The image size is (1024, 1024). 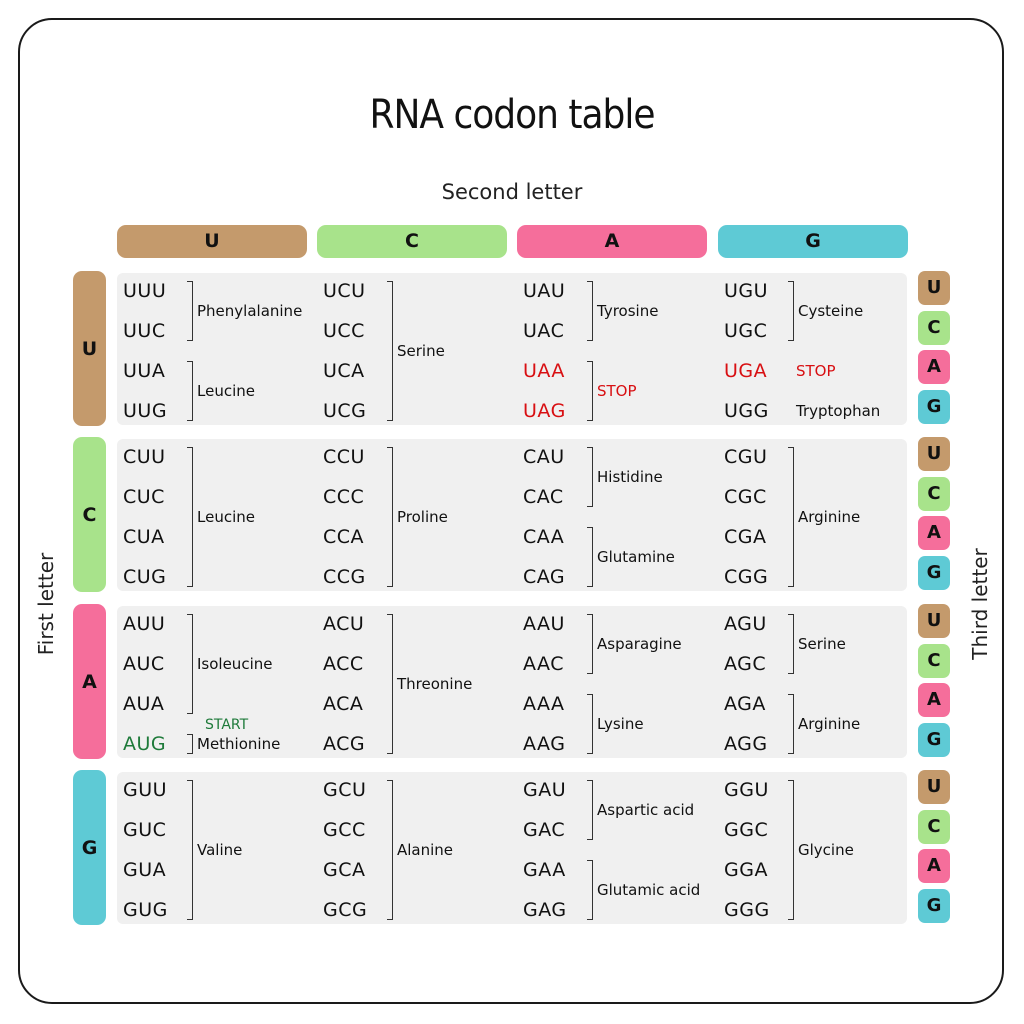 What do you see at coordinates (544, 371) in the screenshot?
I see `codon-uaa: UAA` at bounding box center [544, 371].